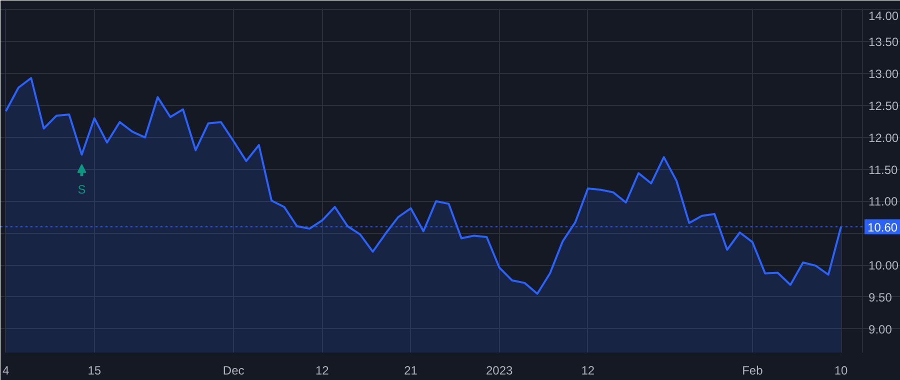  What do you see at coordinates (500, 371) in the screenshot?
I see `x-tick-label: 2023` at bounding box center [500, 371].